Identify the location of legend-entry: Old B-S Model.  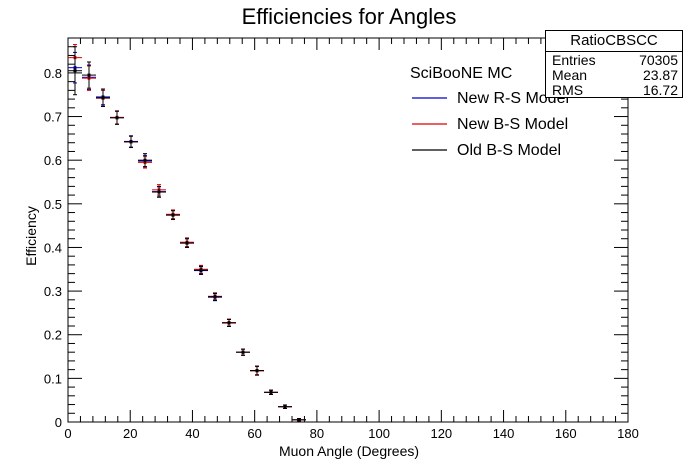
(509, 150).